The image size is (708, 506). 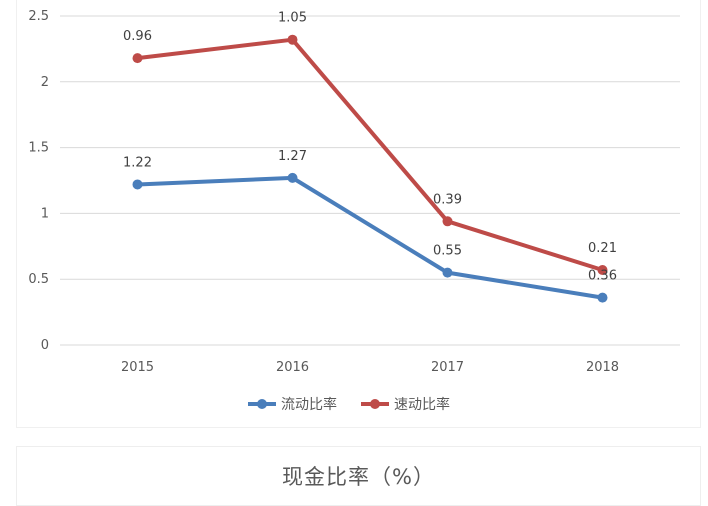 I want to click on y-tick-label: 0, so click(x=45, y=345).